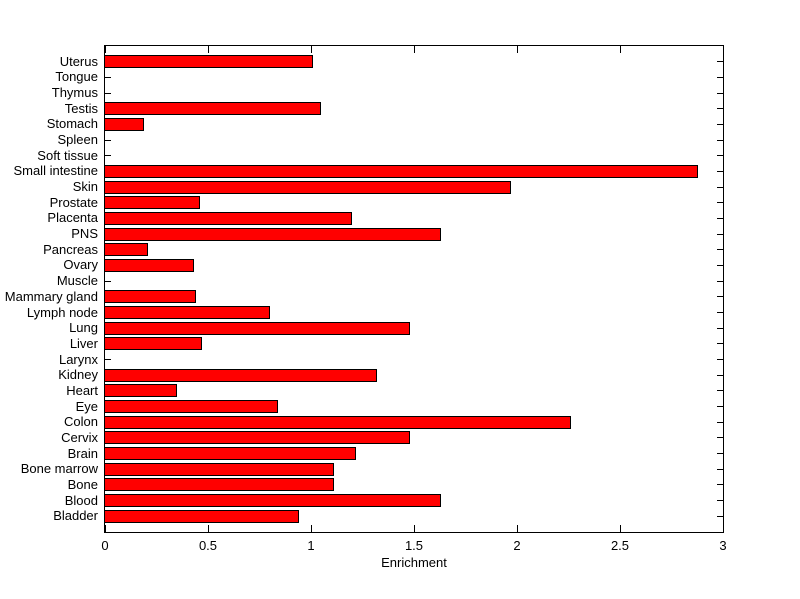 The image size is (800, 599). I want to click on x-tick-label-2.5: 2.5, so click(620, 545).